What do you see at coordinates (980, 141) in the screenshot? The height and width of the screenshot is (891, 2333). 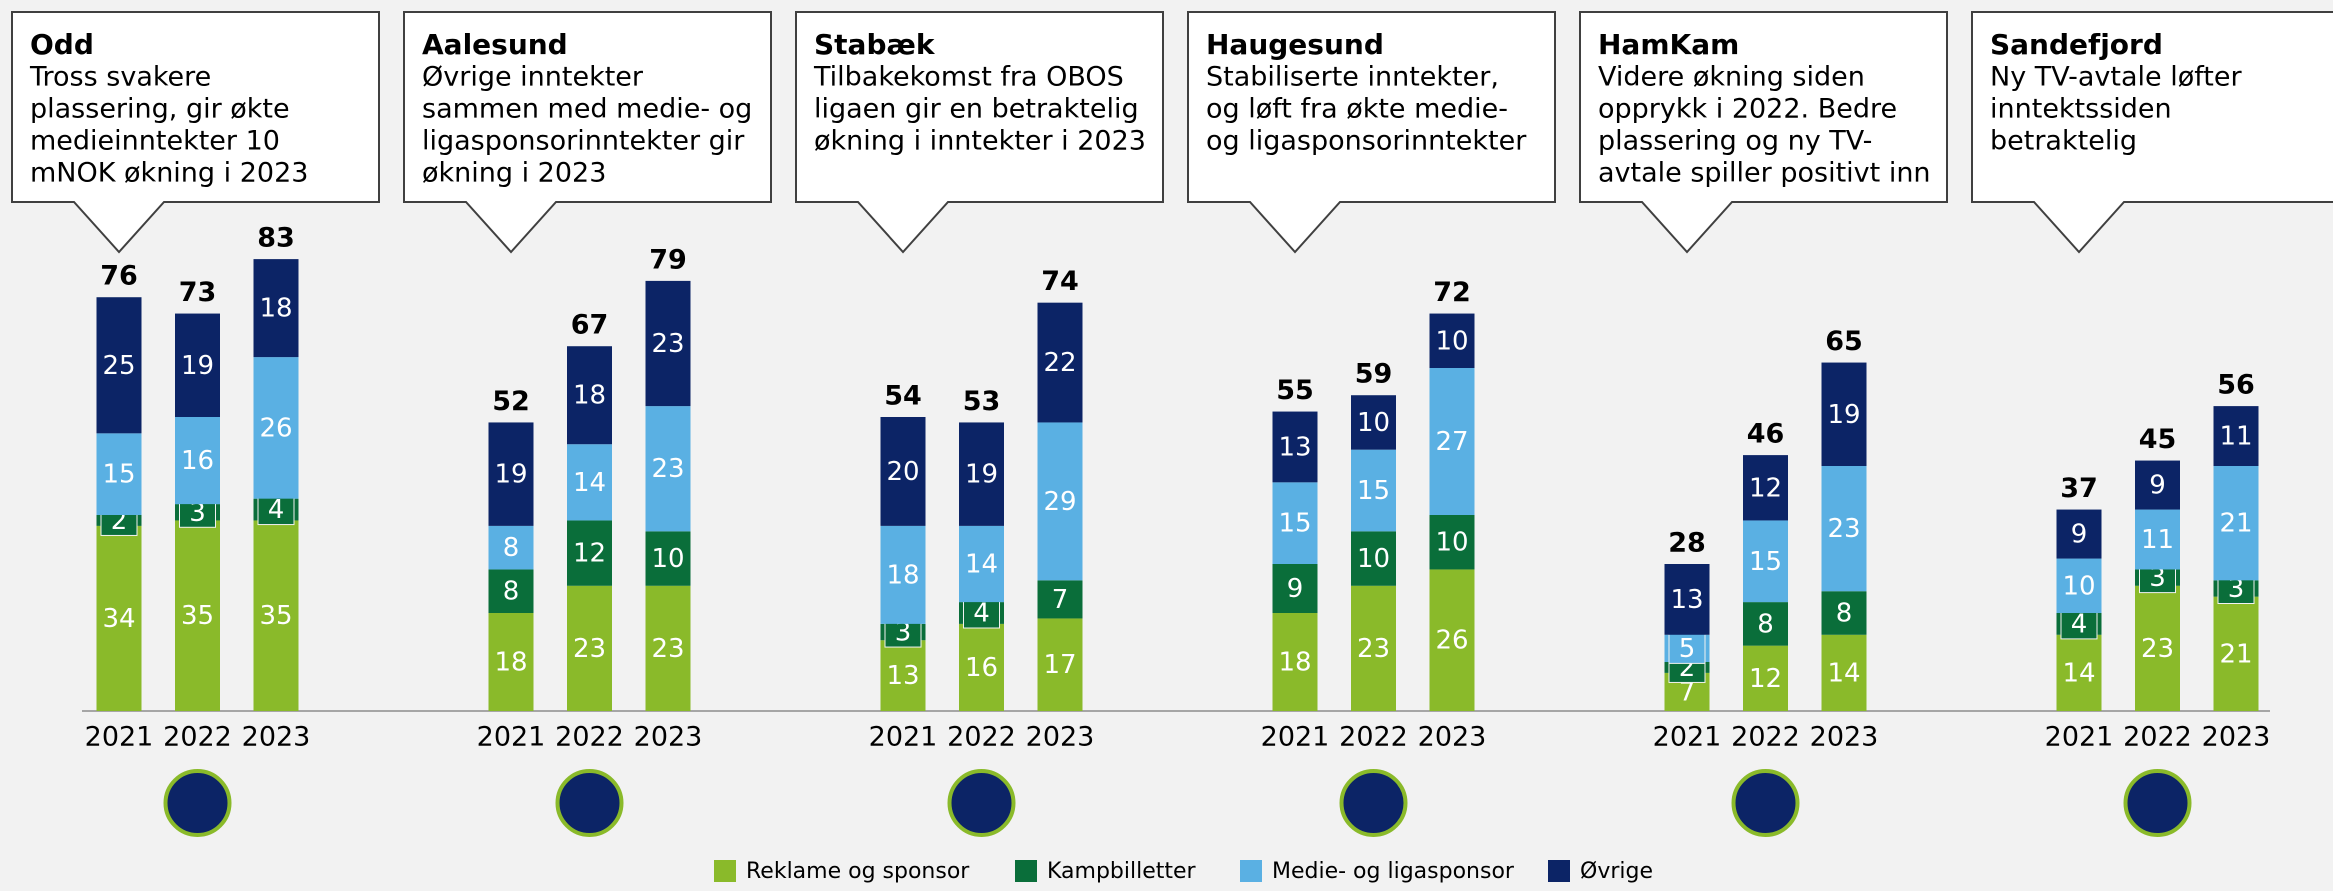 I see `callout-text: økning i inntekter i 2023` at bounding box center [980, 141].